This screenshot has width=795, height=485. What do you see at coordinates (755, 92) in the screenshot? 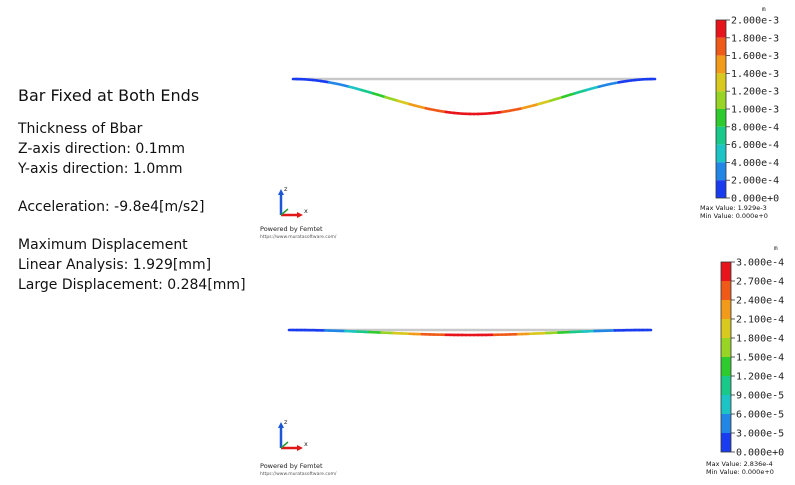
I see `colorbar-label: 1.200e-3` at bounding box center [755, 92].